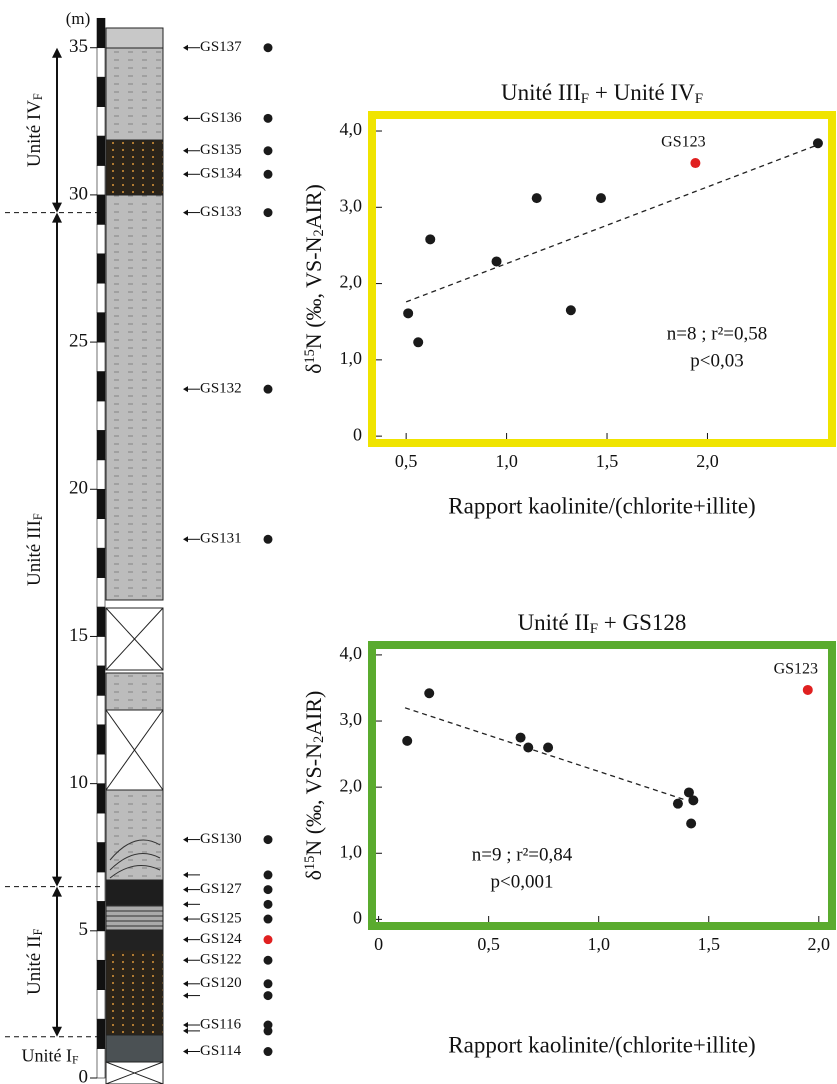 This screenshot has height=1084, width=837. Describe the element at coordinates (34, 549) in the screenshot. I see `unit-label: Unité IIIF` at that location.